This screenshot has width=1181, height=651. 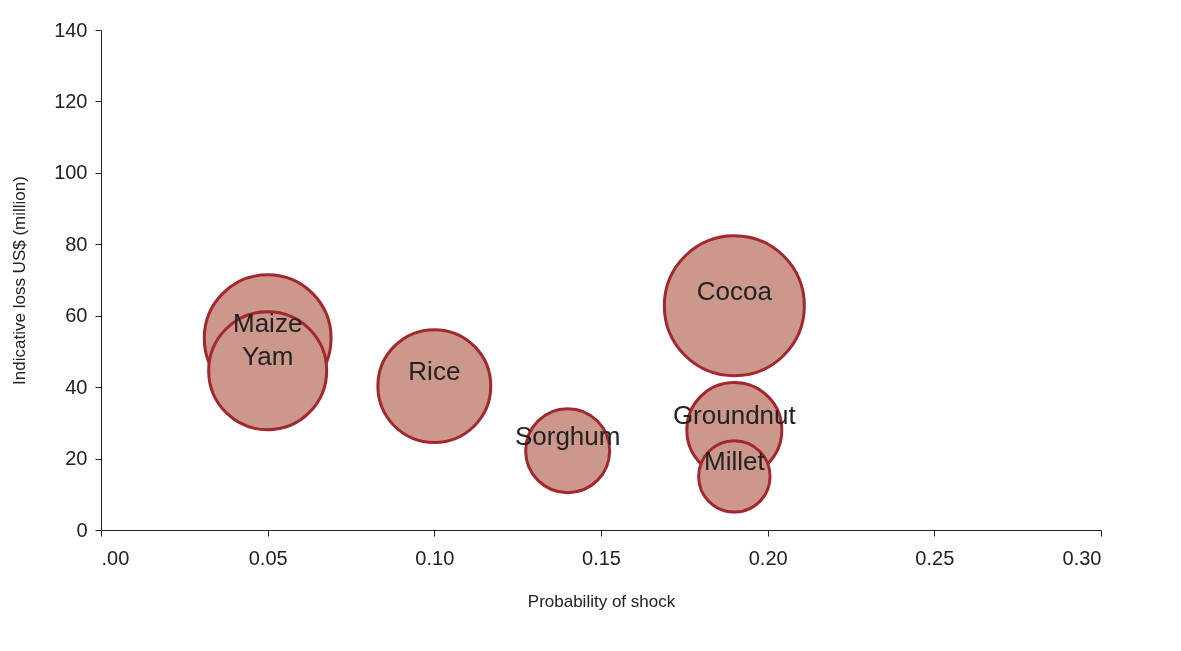 What do you see at coordinates (76, 315) in the screenshot?
I see `y-tick-label: 60` at bounding box center [76, 315].